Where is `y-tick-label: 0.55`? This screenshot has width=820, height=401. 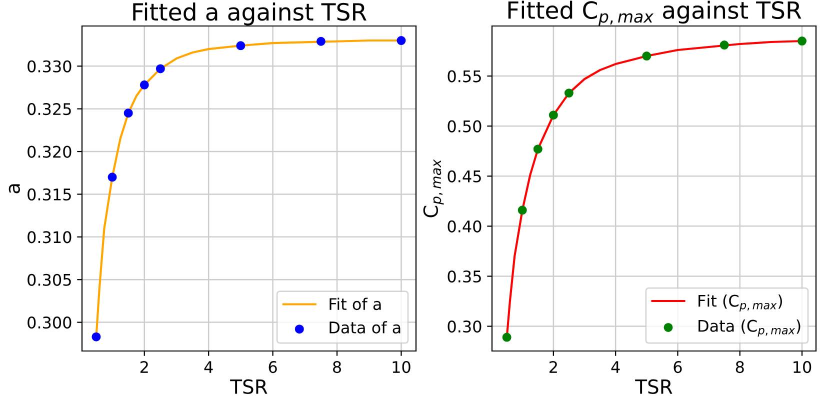 y-tick-label: 0.55 is located at coordinates (464, 76).